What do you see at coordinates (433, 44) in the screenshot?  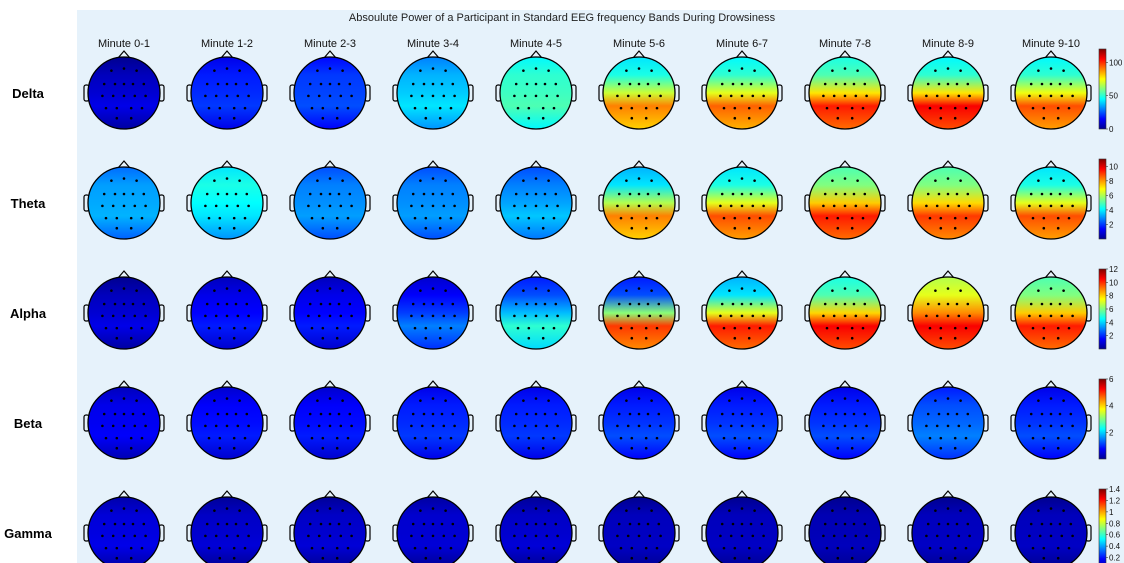 I see `column-label: Minute 3-4` at bounding box center [433, 44].